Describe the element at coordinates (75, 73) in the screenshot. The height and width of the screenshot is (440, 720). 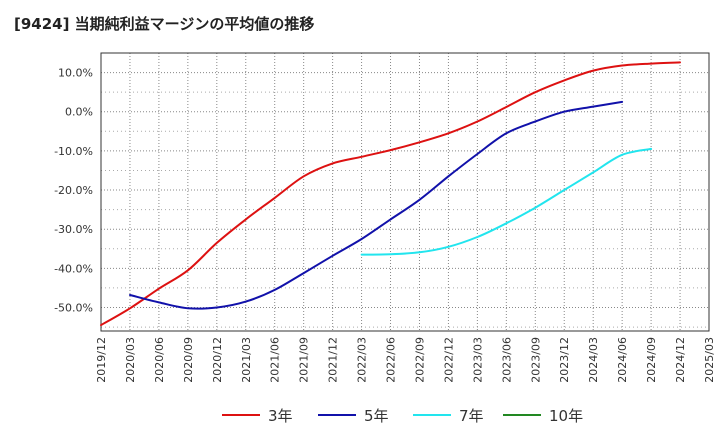
I see `y-tick-label: 10.0%` at that location.